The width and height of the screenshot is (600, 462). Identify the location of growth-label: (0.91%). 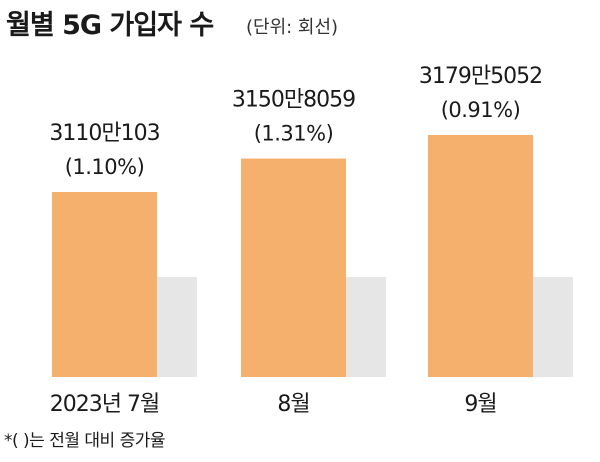
(481, 110).